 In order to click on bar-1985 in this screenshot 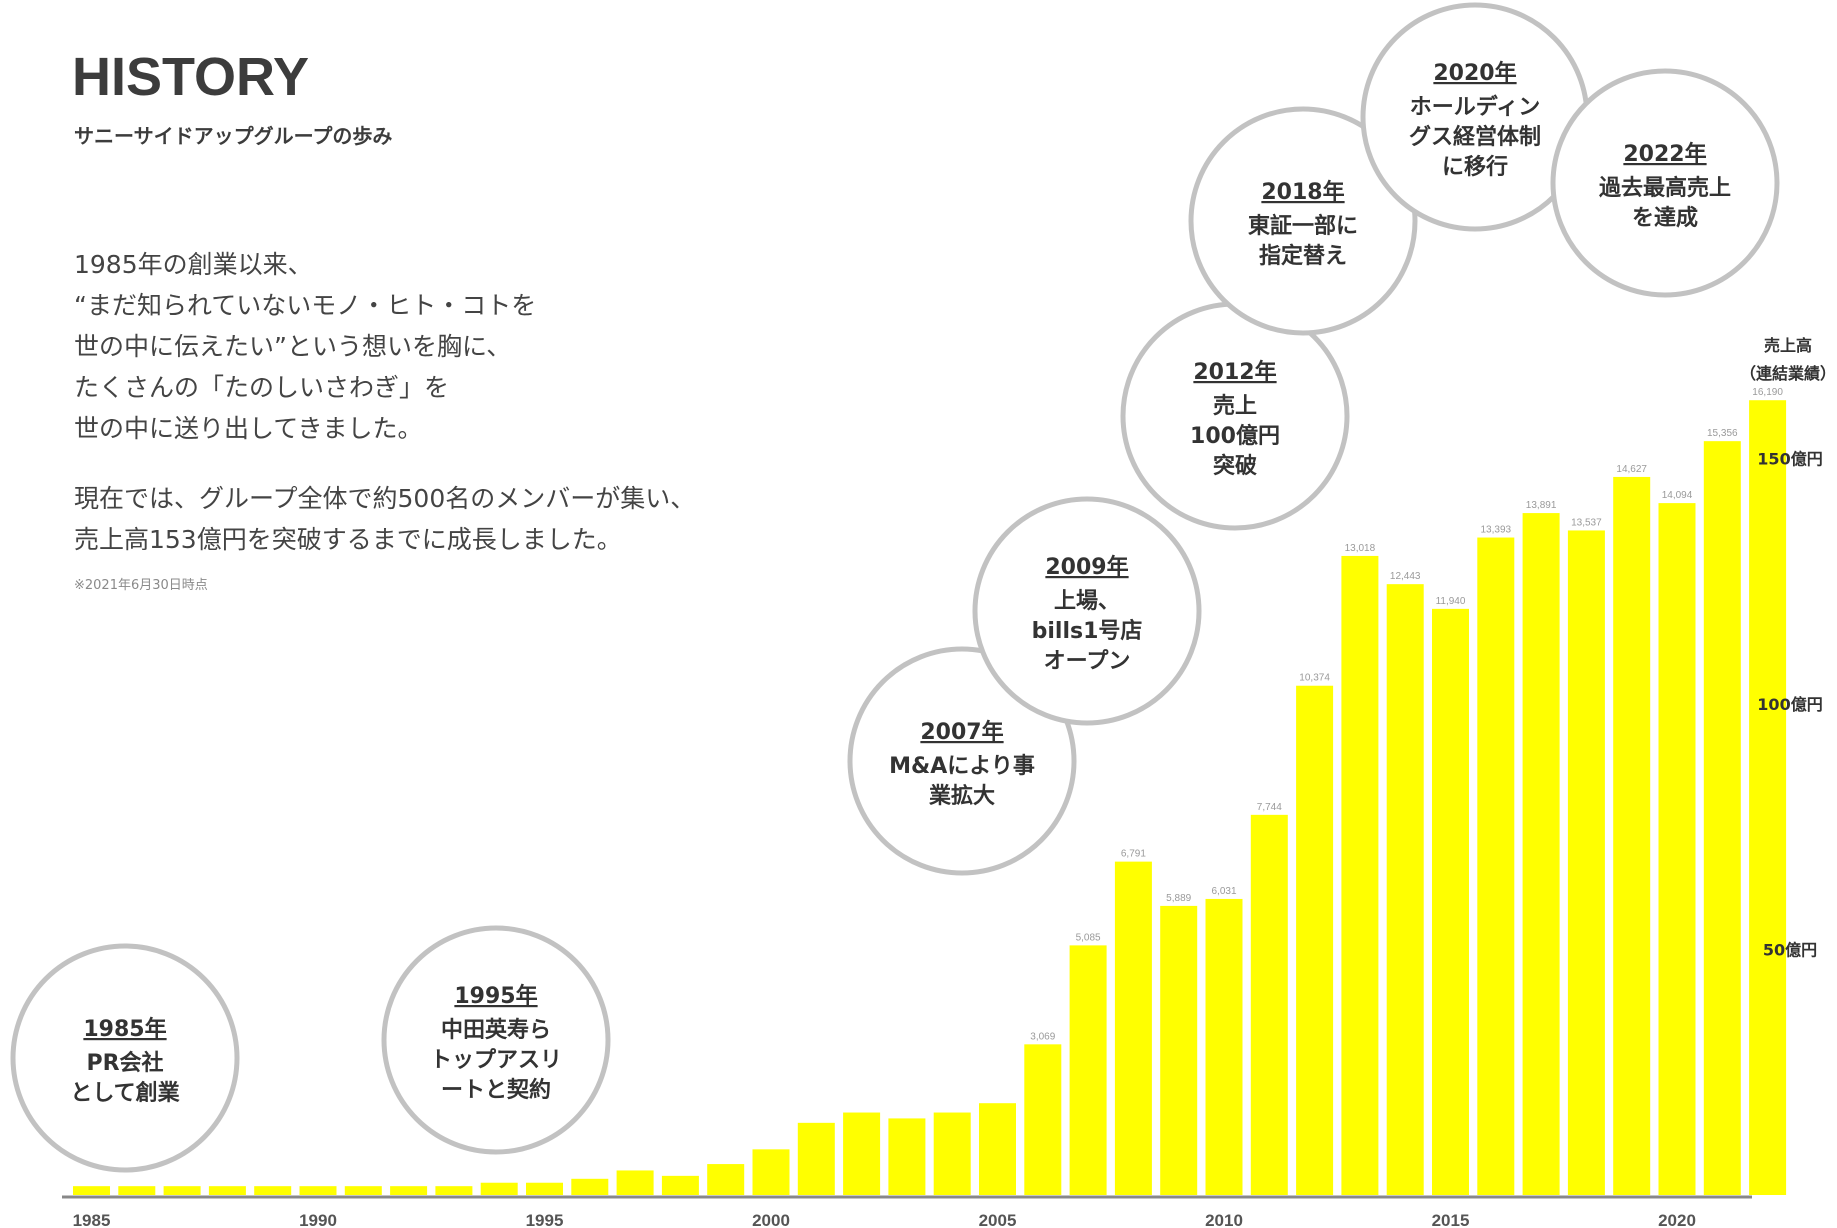, I will do `click(91, 1190)`.